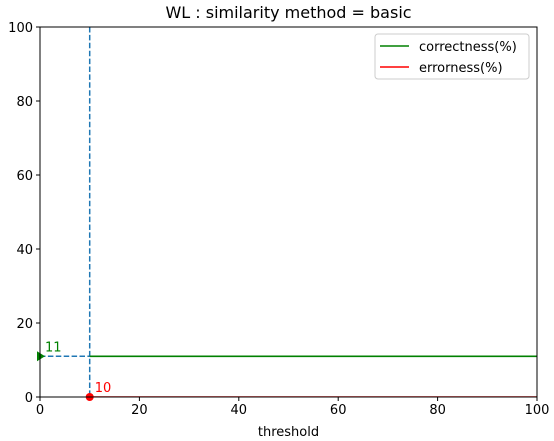 This screenshot has height=441, width=554. Describe the element at coordinates (24, 324) in the screenshot. I see `y-tick-label: 20` at that location.